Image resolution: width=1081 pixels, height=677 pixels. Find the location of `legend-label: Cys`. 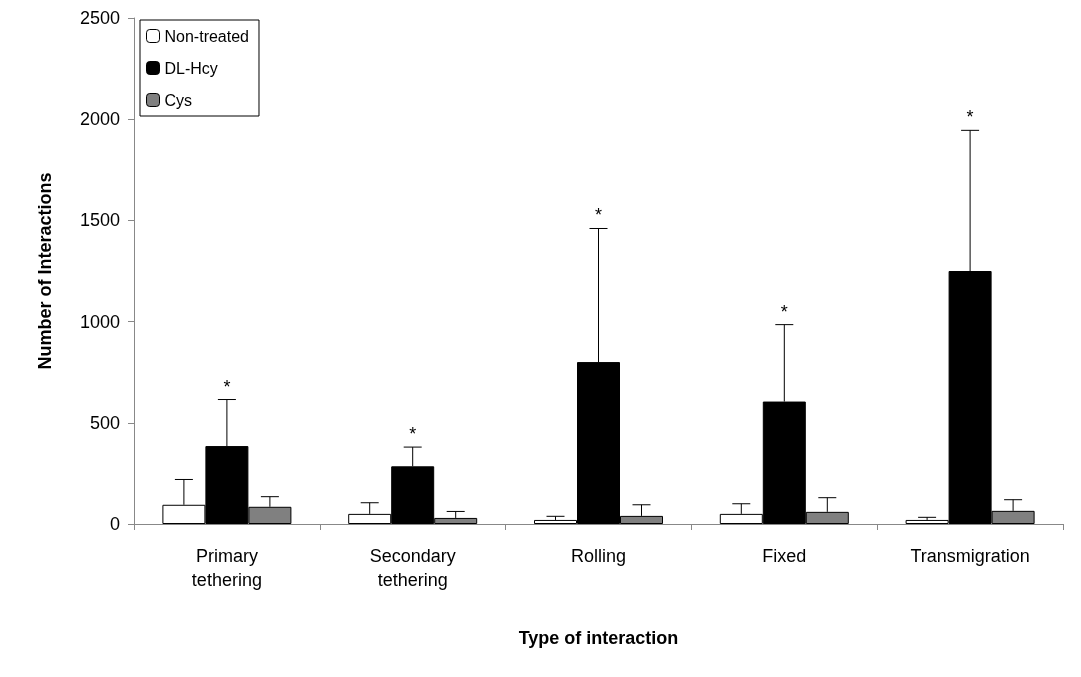

legend-label: Cys is located at coordinates (178, 100).